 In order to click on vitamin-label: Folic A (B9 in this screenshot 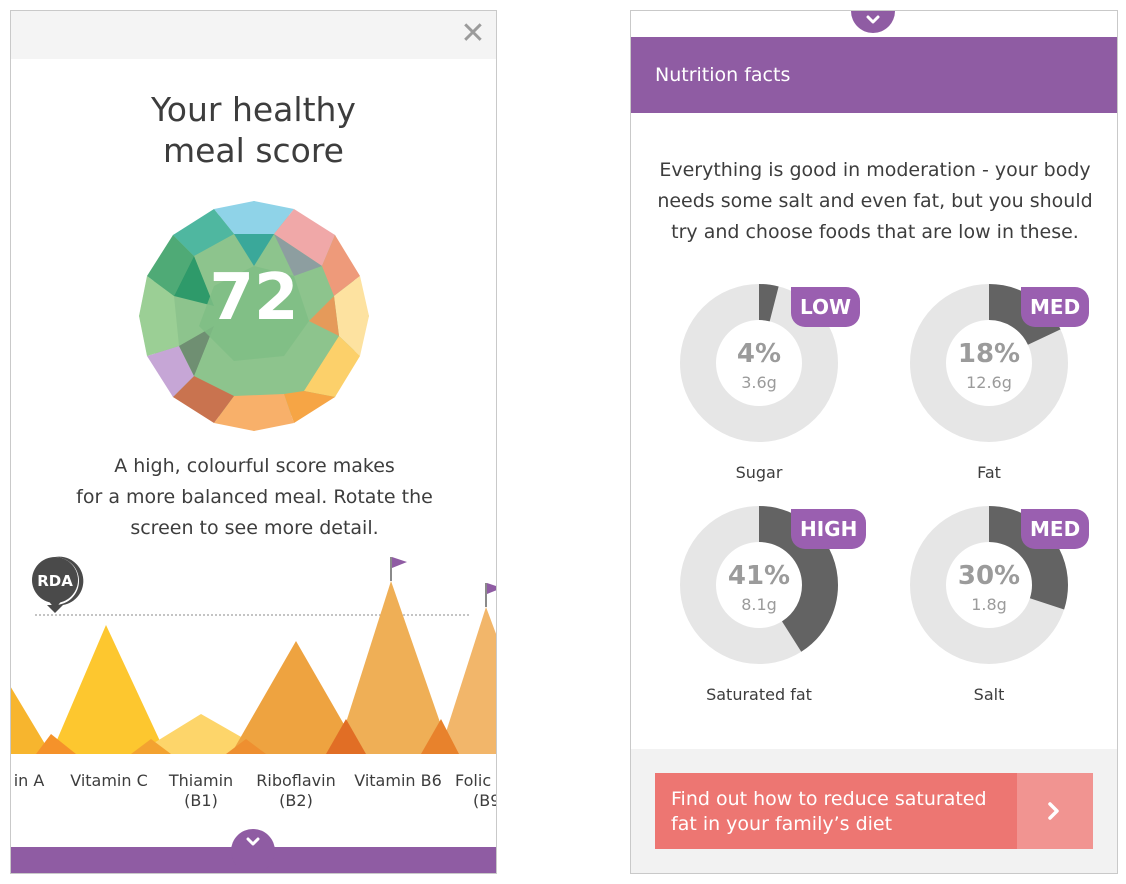, I will do `click(475, 791)`.